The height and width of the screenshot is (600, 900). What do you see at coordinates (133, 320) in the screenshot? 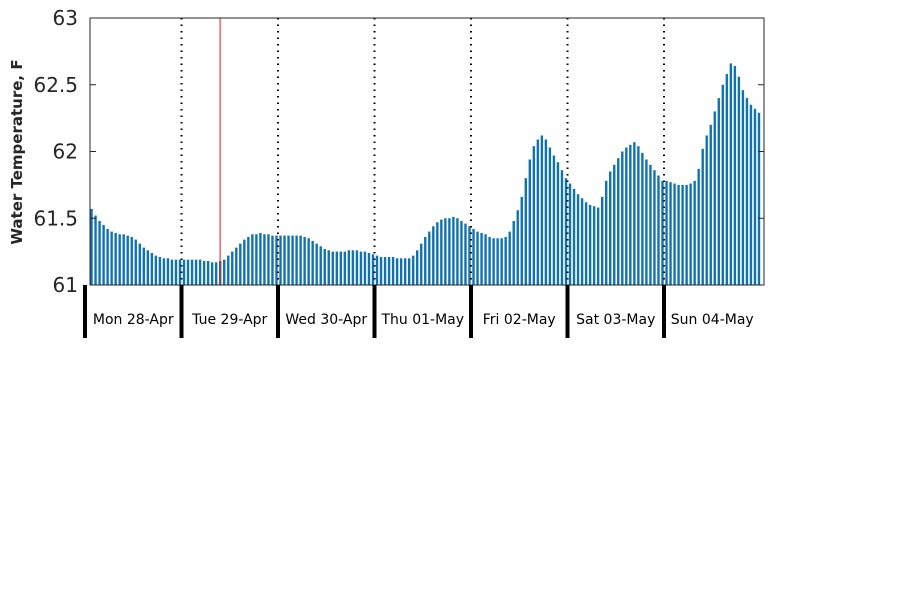
I see `day-label: Mon 28-Apr` at bounding box center [133, 320].